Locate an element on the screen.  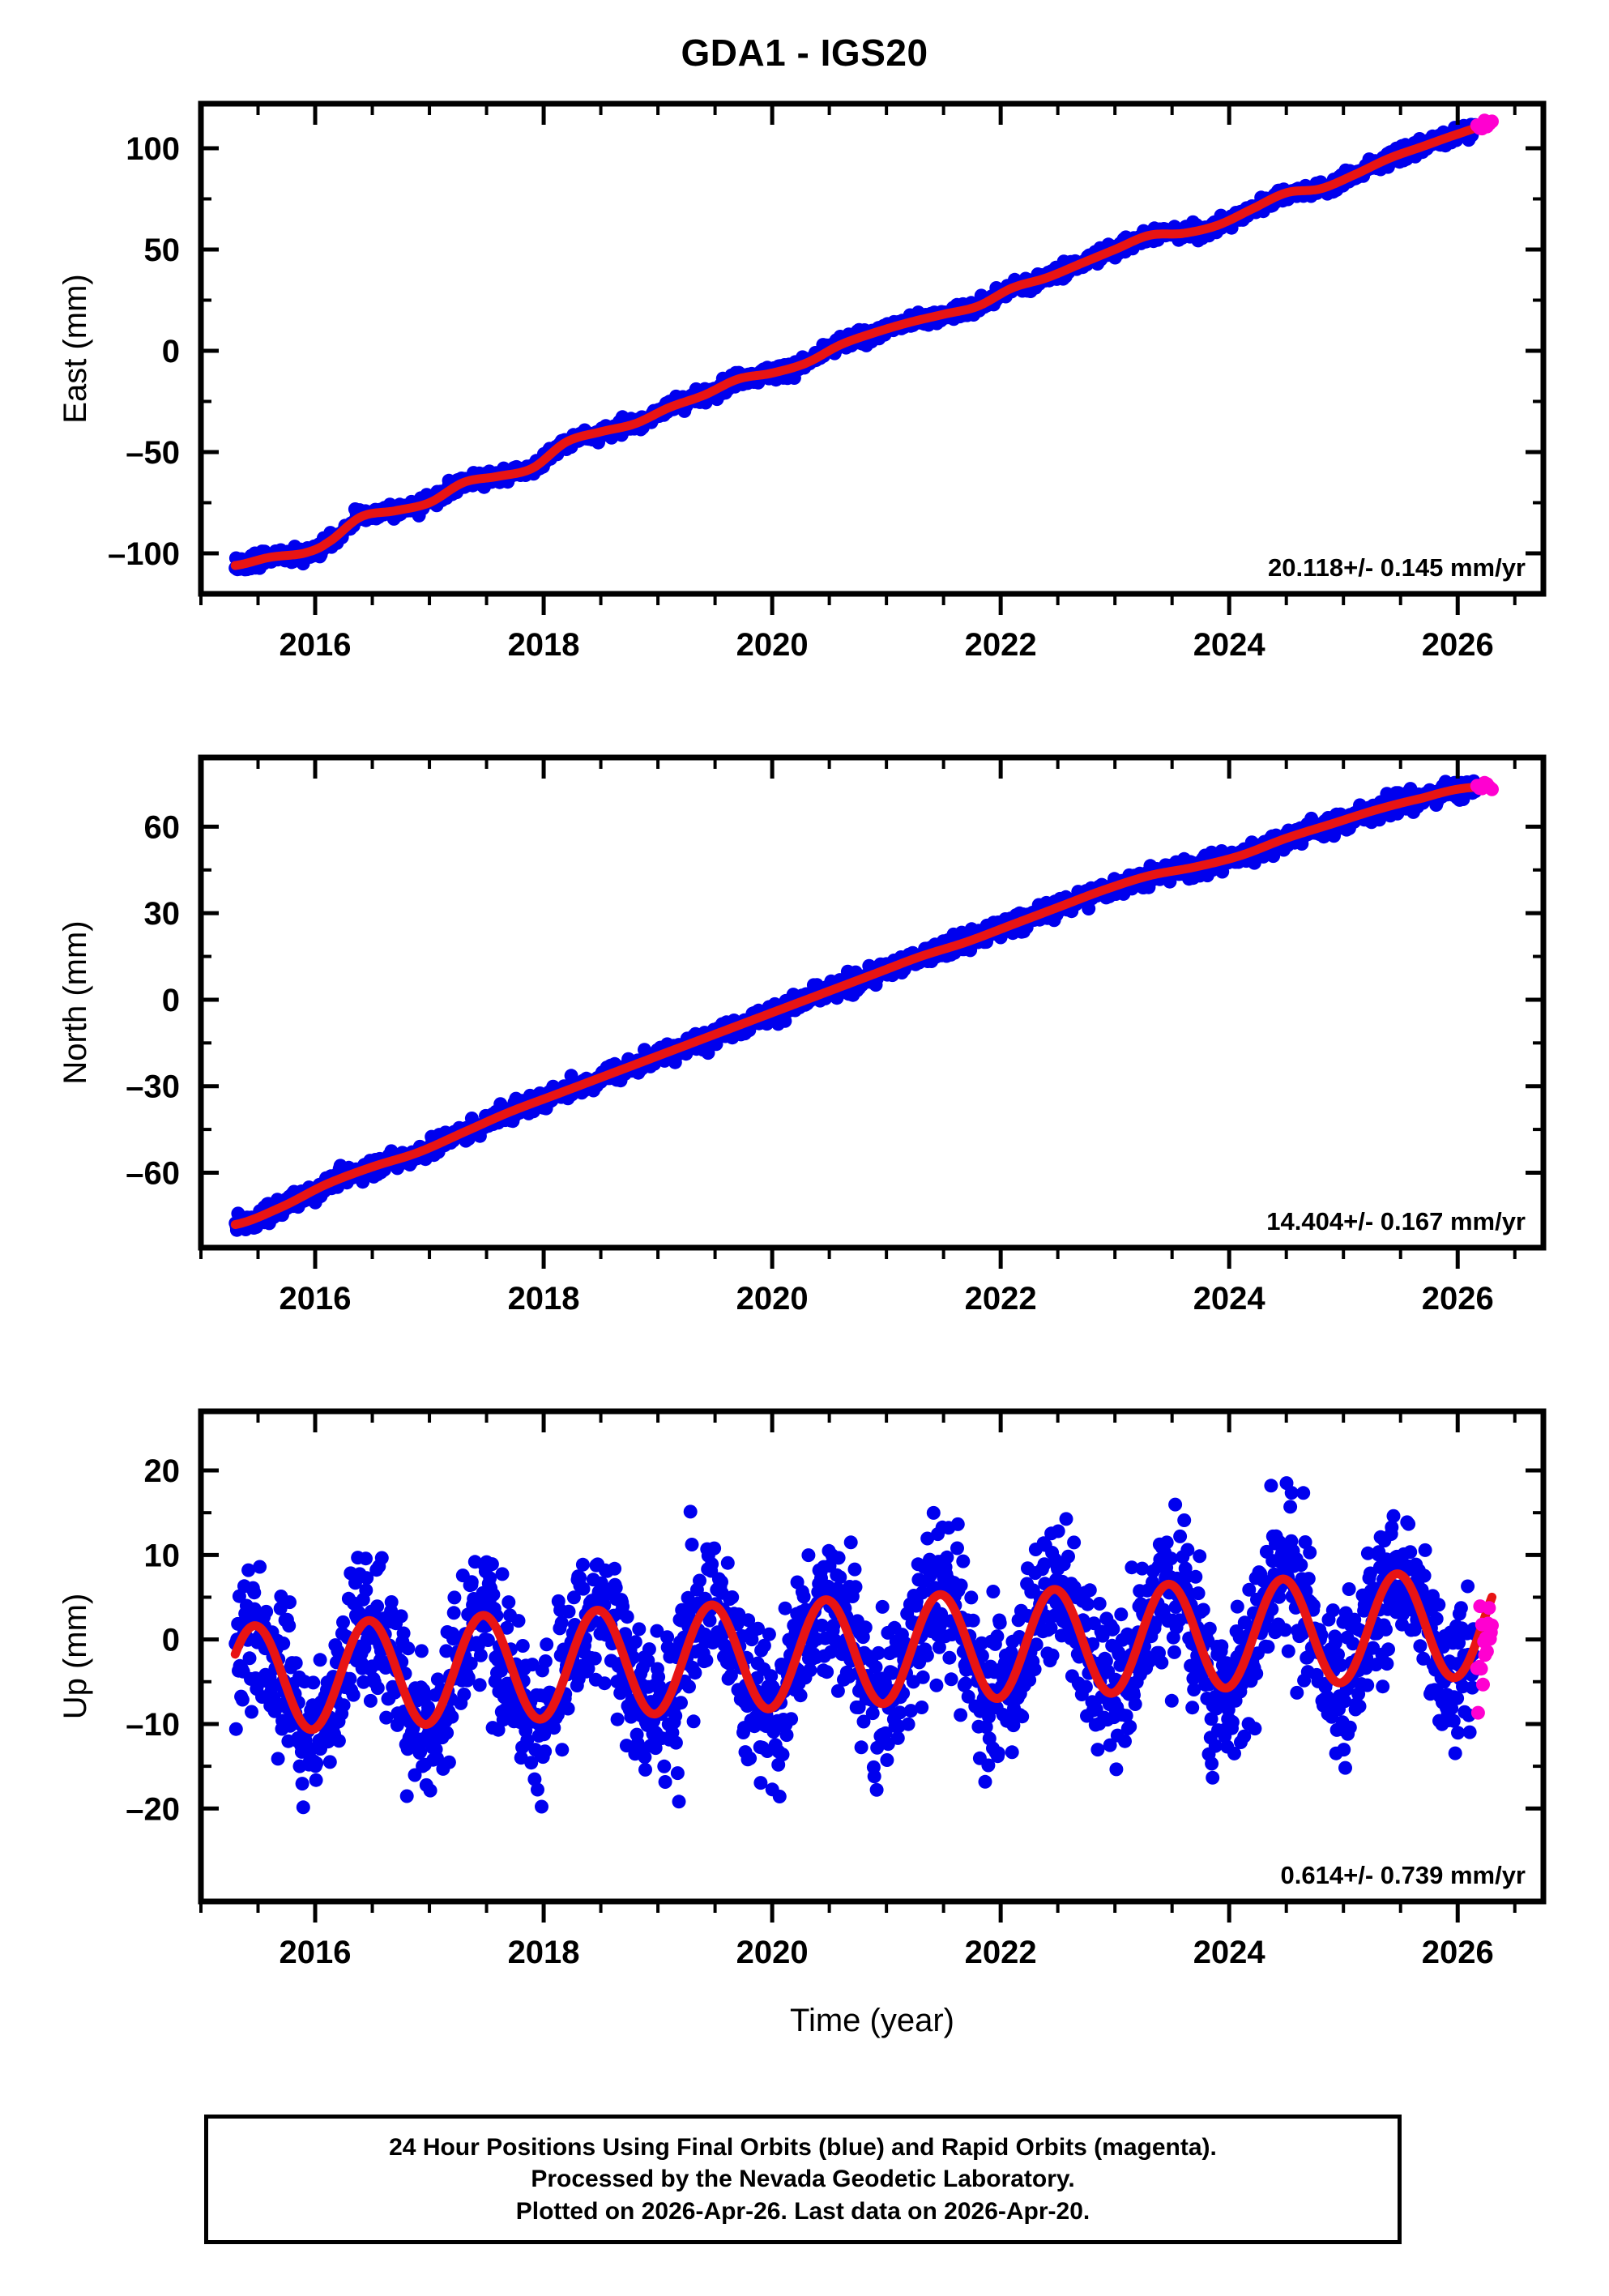
y-tick-label: –60 is located at coordinates (153, 1173).